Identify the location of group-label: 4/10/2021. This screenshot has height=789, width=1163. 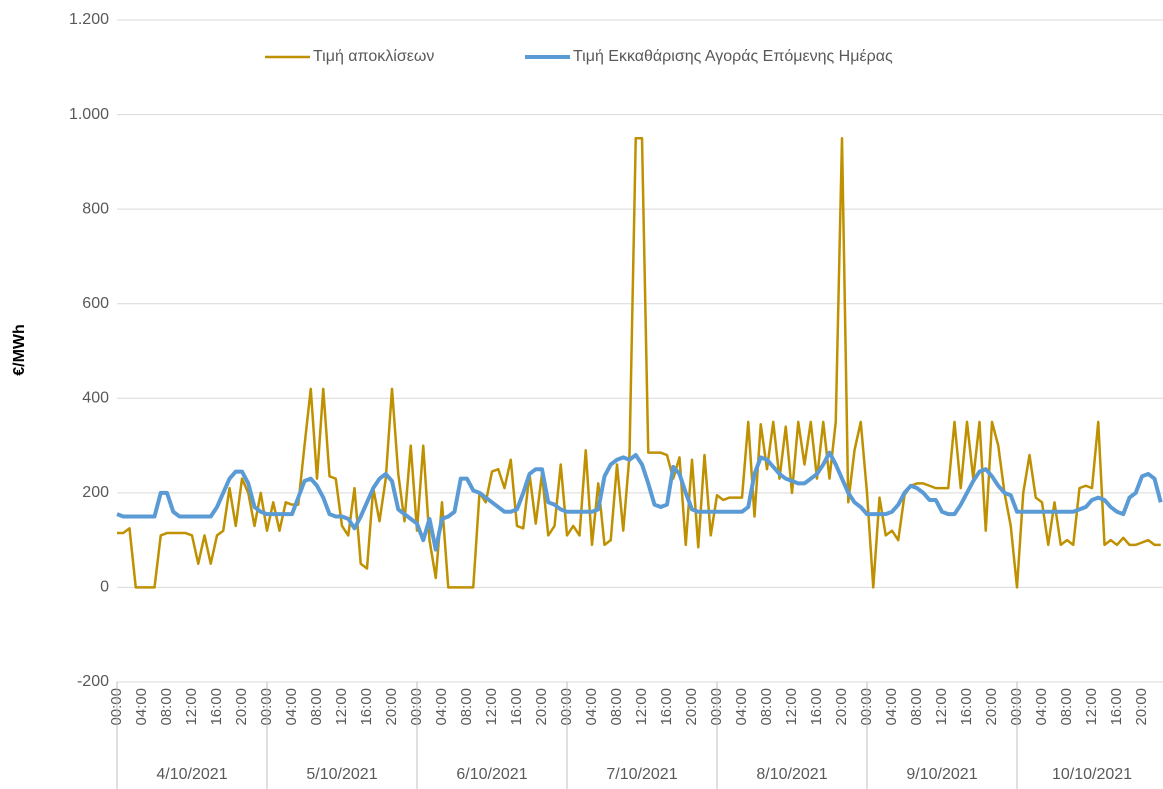
(191, 774).